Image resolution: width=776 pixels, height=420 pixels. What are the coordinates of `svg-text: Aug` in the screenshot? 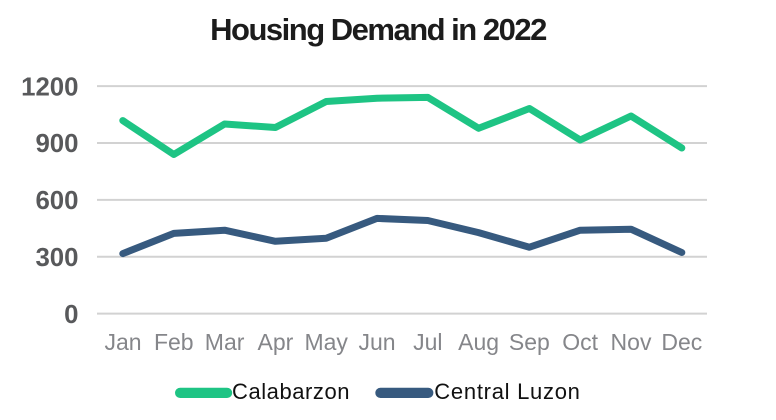 It's located at (478, 342).